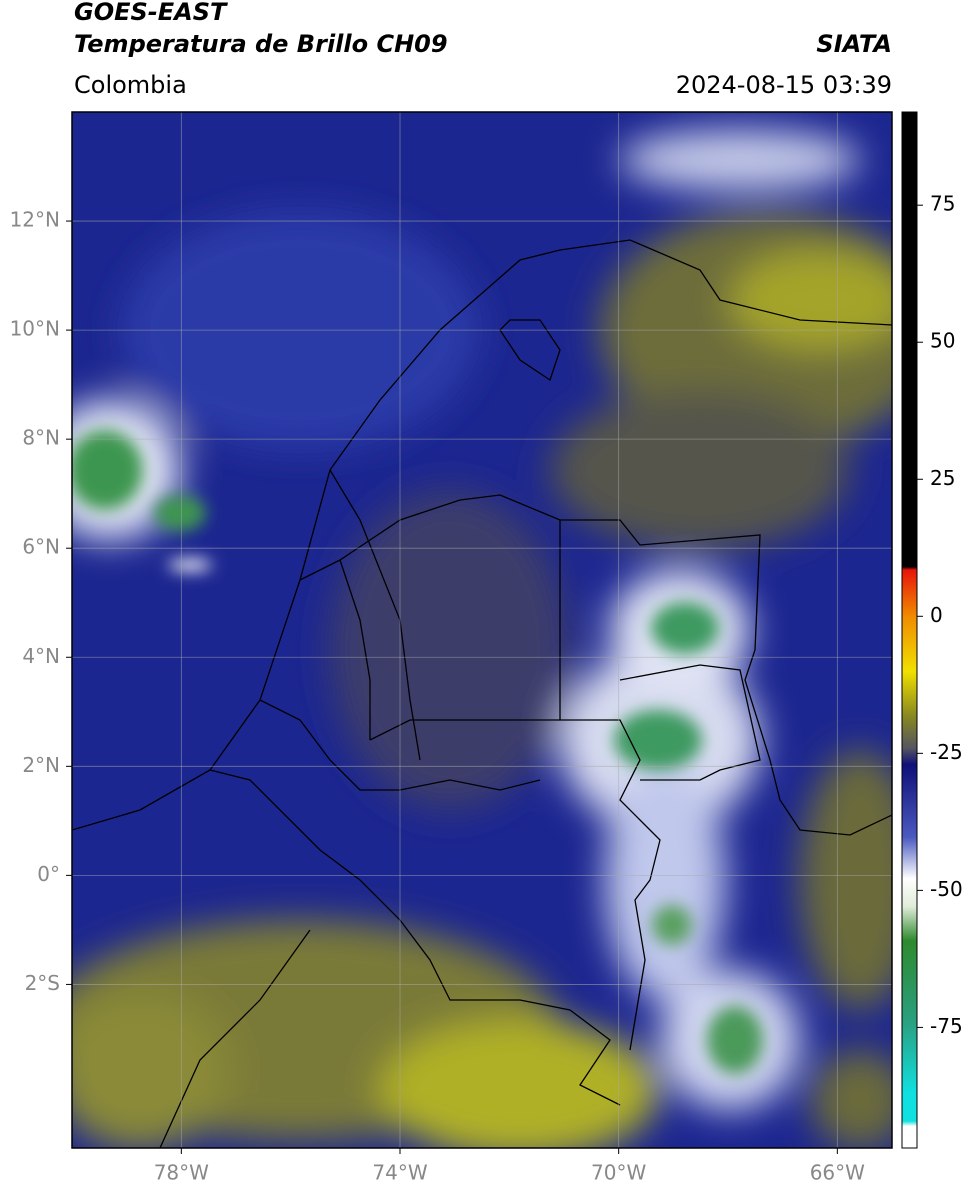  What do you see at coordinates (130, 85) in the screenshot?
I see `region-label: Colombia` at bounding box center [130, 85].